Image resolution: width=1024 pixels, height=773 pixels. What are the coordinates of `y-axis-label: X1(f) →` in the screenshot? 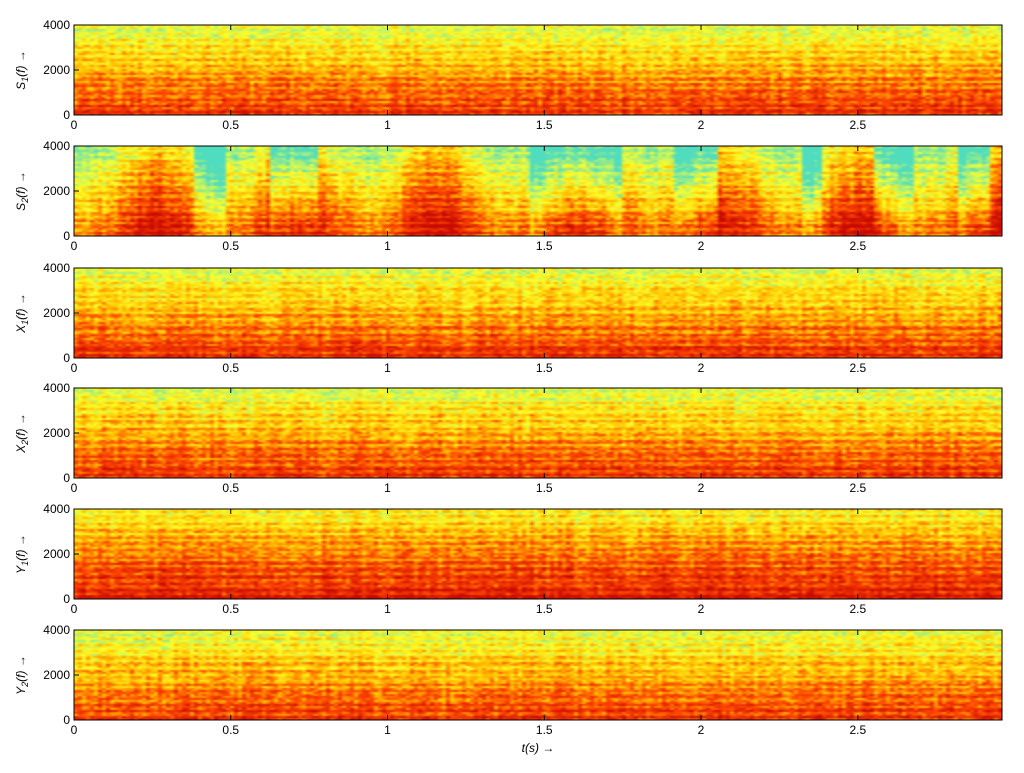 It's located at (22, 313).